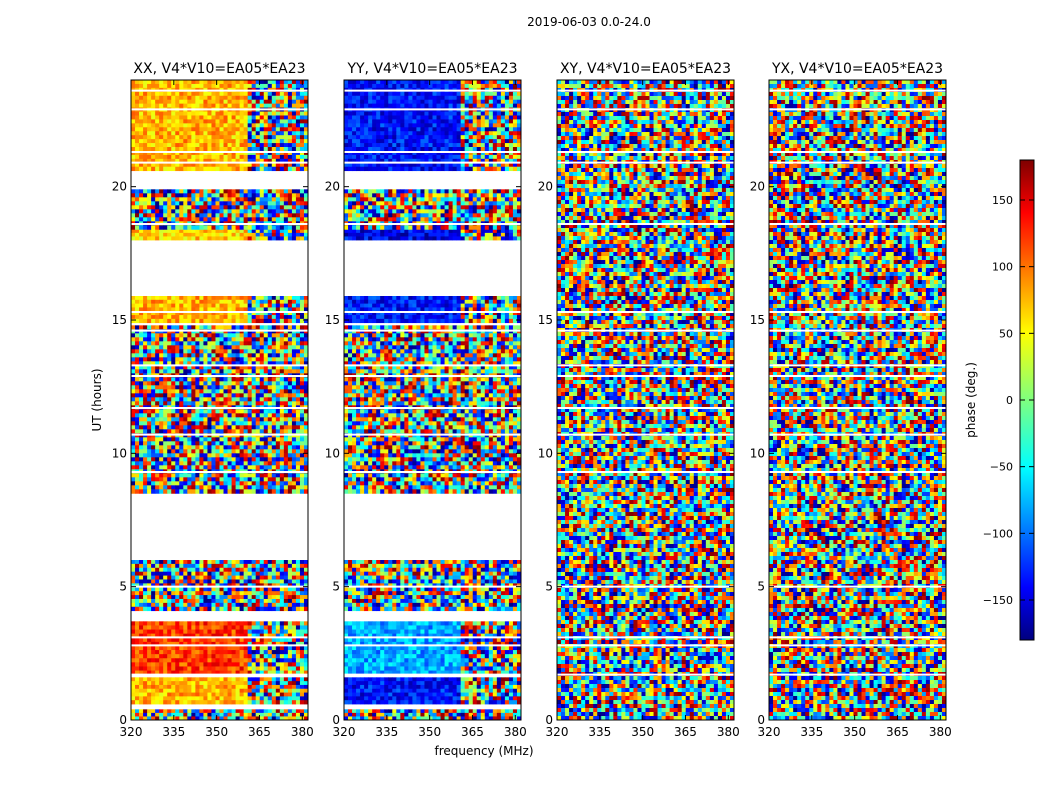 The width and height of the screenshot is (1050, 804). I want to click on colorbar: 150 100 50 0 −50 −100 −150, so click(1008, 400).